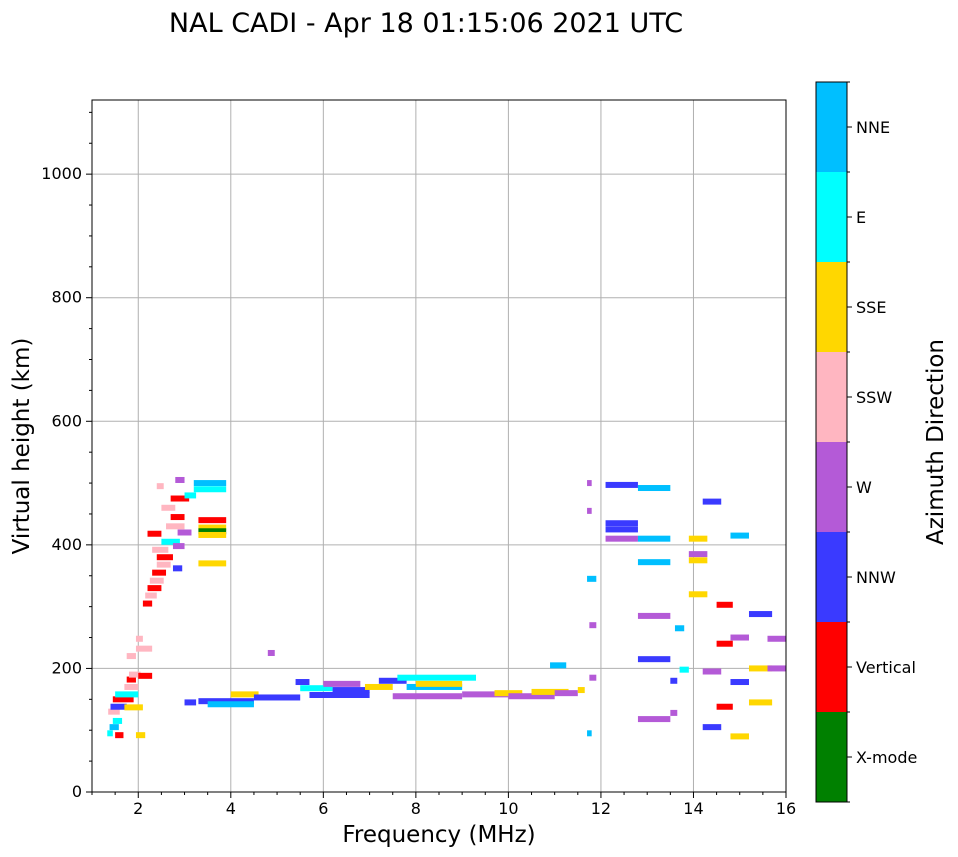 The image size is (958, 857). Describe the element at coordinates (886, 667) in the screenshot. I see `colorbar-label: Vertical` at that location.